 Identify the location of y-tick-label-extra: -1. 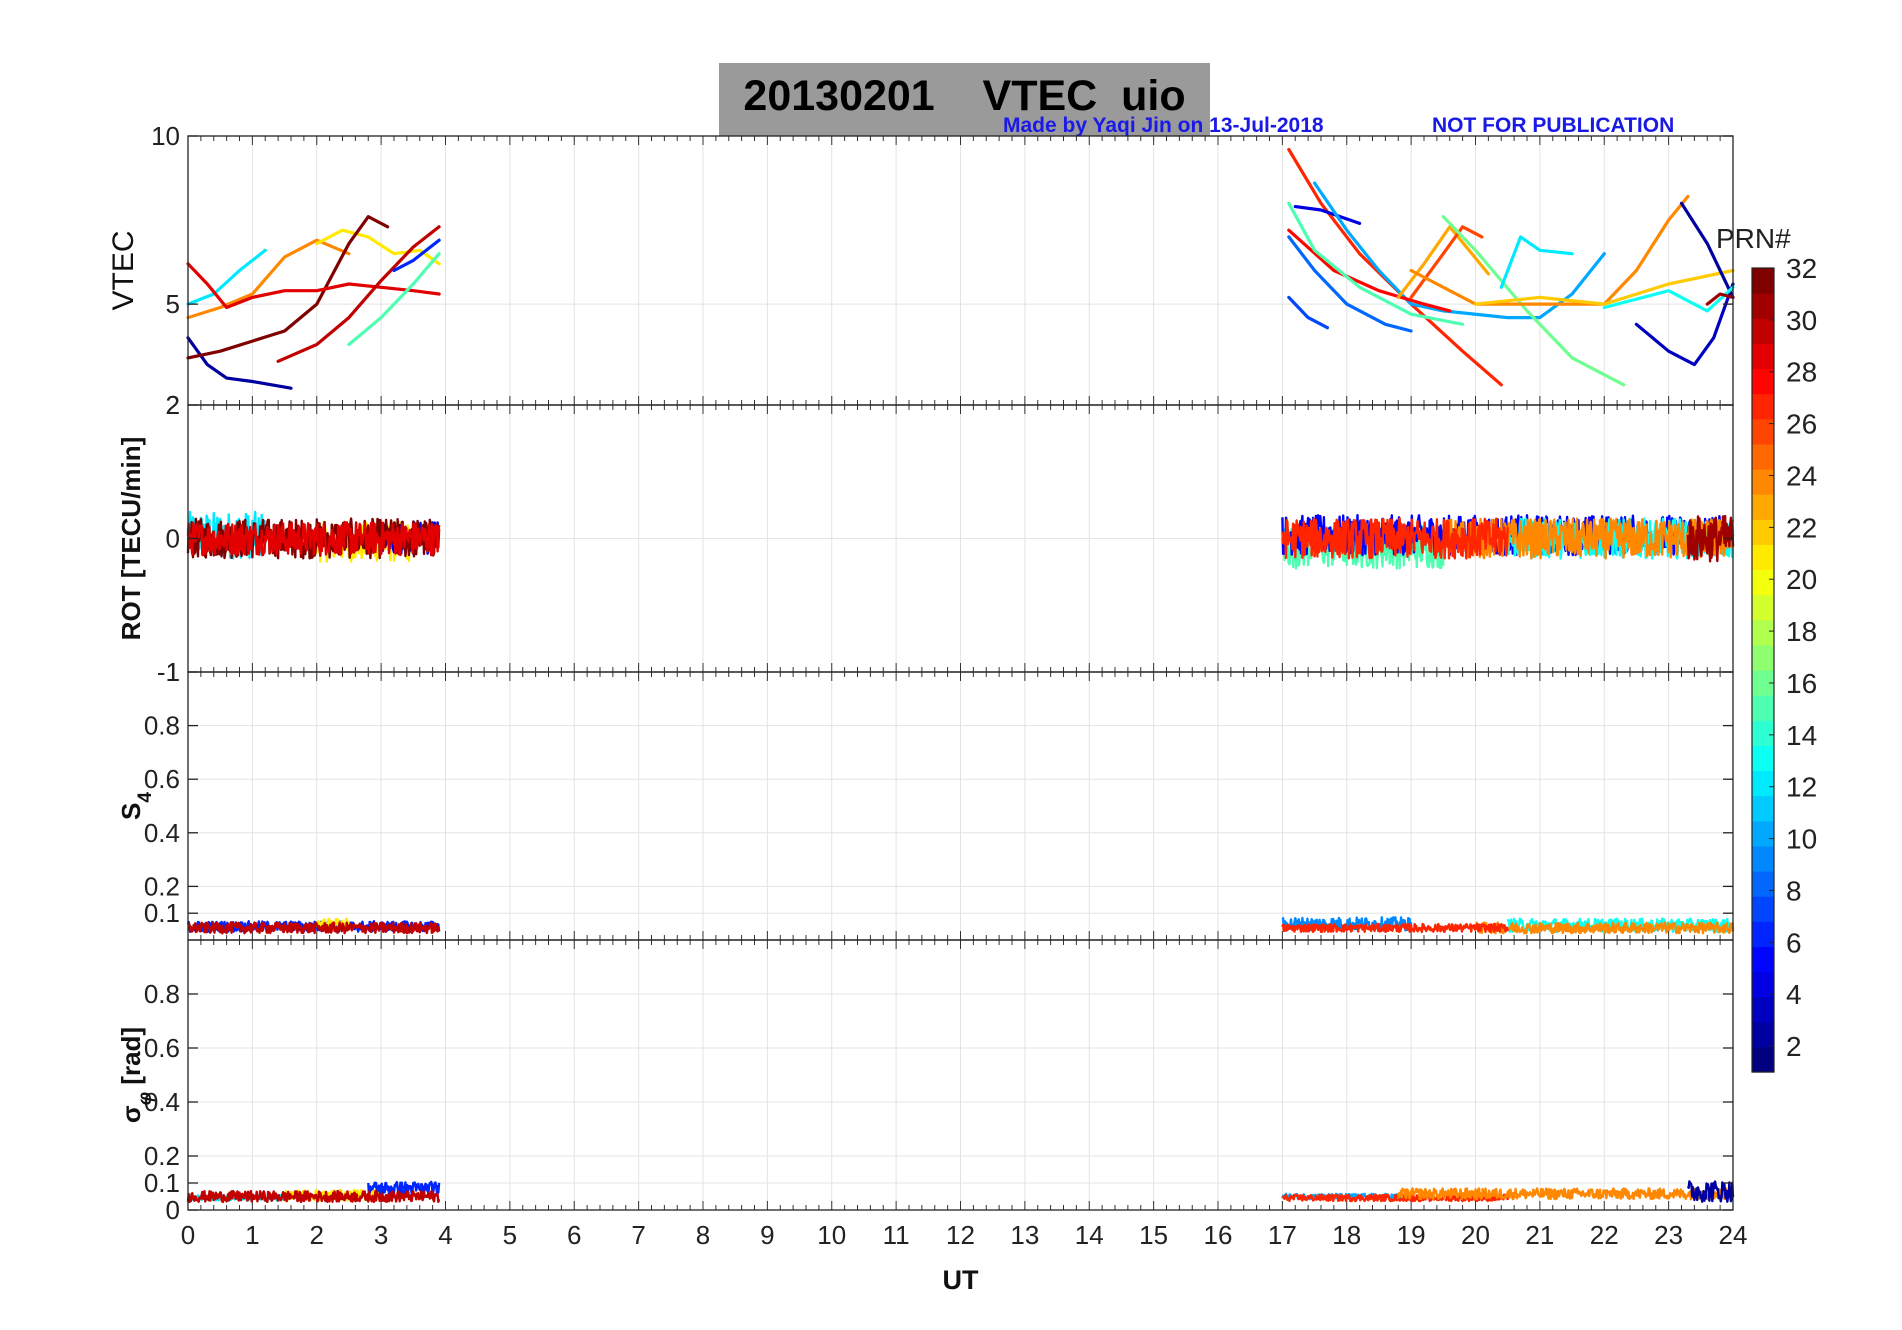
(168, 672).